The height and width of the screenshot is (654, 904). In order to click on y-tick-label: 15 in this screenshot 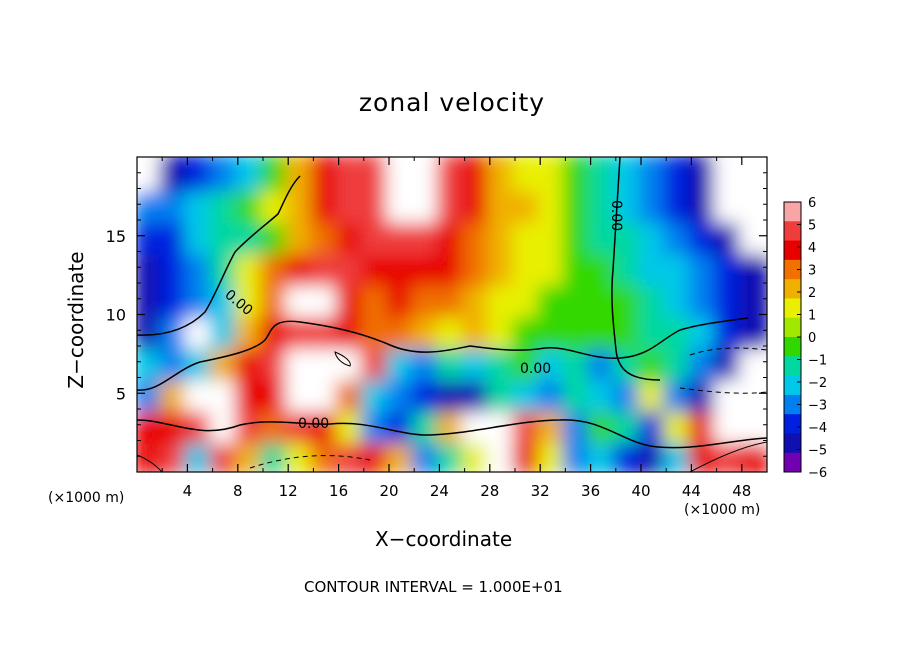, I will do `click(116, 236)`.